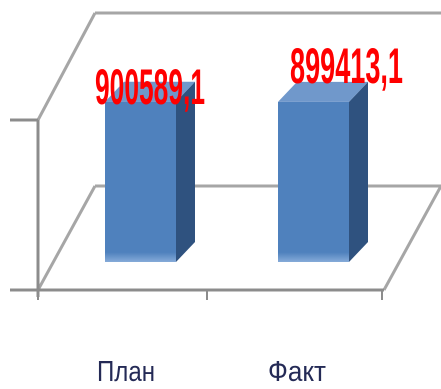 The height and width of the screenshot is (389, 441). What do you see at coordinates (297, 372) in the screenshot?
I see `category-label-fact: Факт` at bounding box center [297, 372].